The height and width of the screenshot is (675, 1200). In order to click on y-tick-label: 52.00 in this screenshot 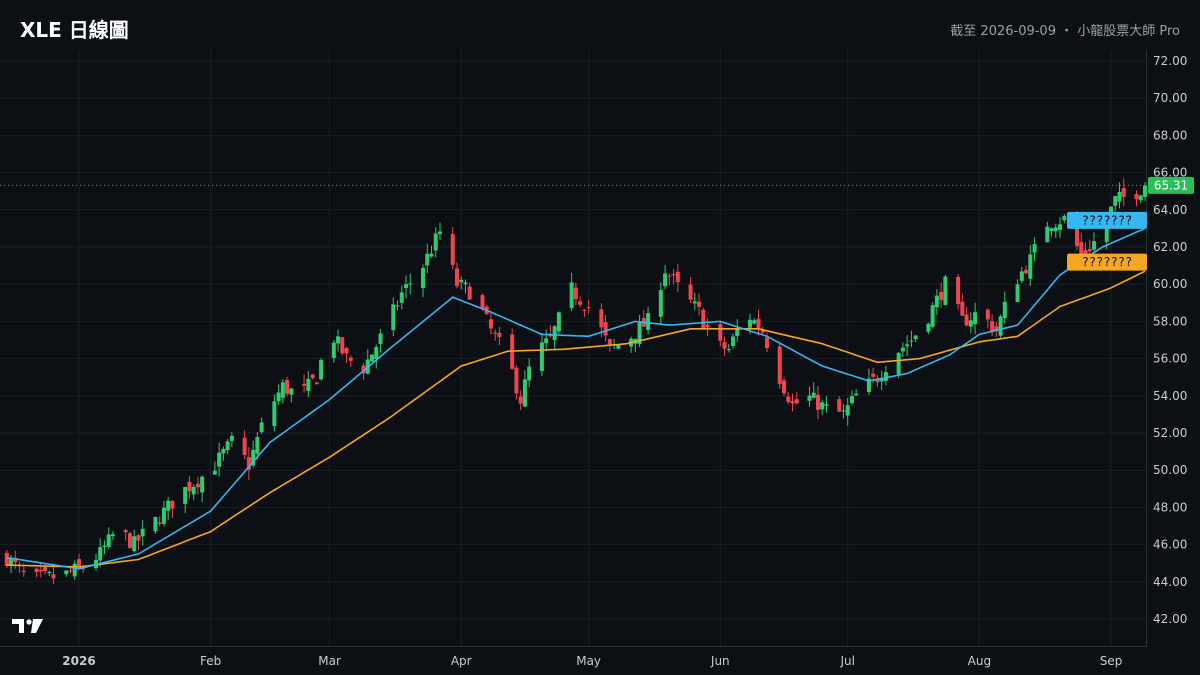, I will do `click(1170, 433)`.